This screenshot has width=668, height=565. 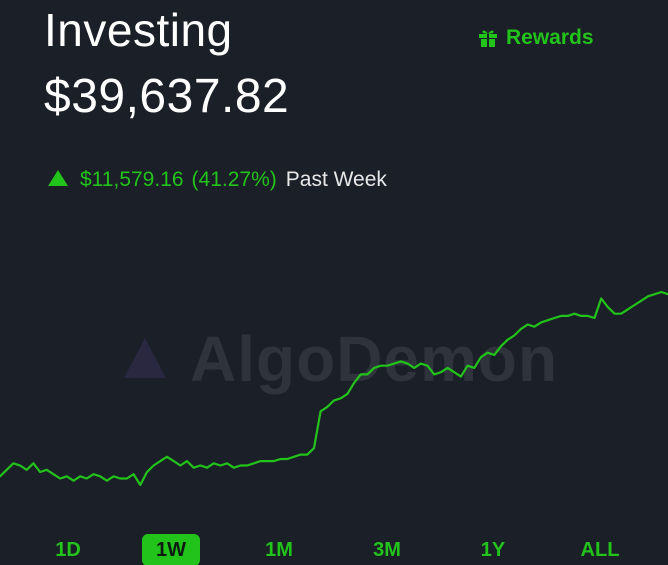 What do you see at coordinates (336, 179) in the screenshot?
I see `change-period: Past Week` at bounding box center [336, 179].